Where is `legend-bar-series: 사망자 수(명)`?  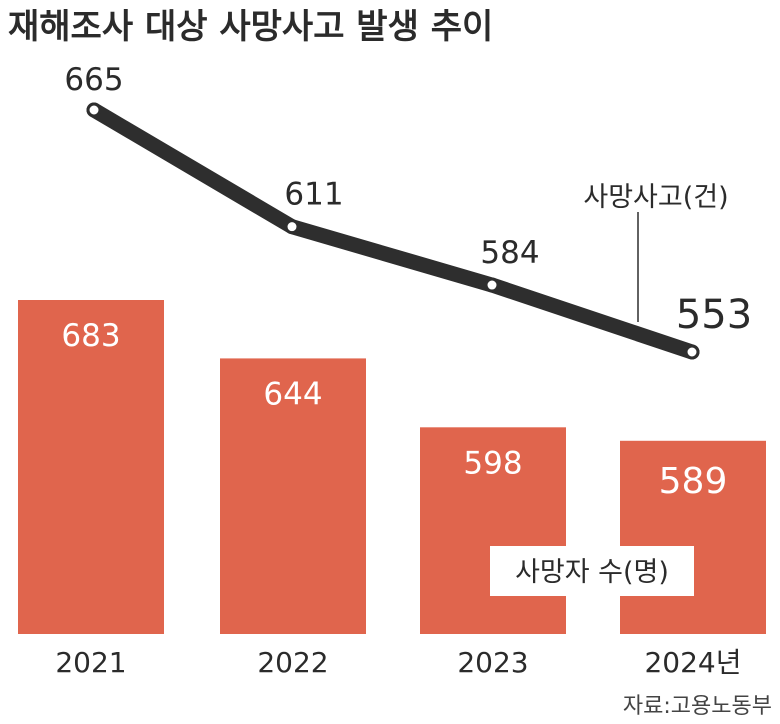
legend-bar-series: 사망자 수(명) is located at coordinates (592, 572).